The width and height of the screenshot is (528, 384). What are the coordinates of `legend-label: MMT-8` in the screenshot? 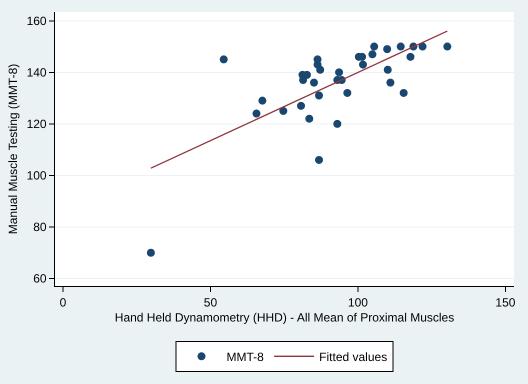 It's located at (245, 357).